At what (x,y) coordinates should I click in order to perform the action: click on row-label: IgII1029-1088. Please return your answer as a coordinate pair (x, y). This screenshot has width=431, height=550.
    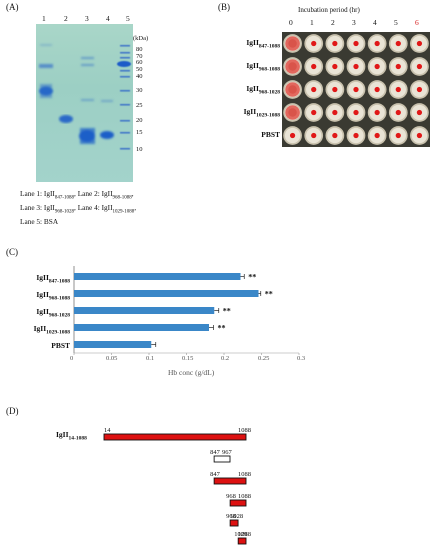
    Looking at the image, I should click on (261, 113).